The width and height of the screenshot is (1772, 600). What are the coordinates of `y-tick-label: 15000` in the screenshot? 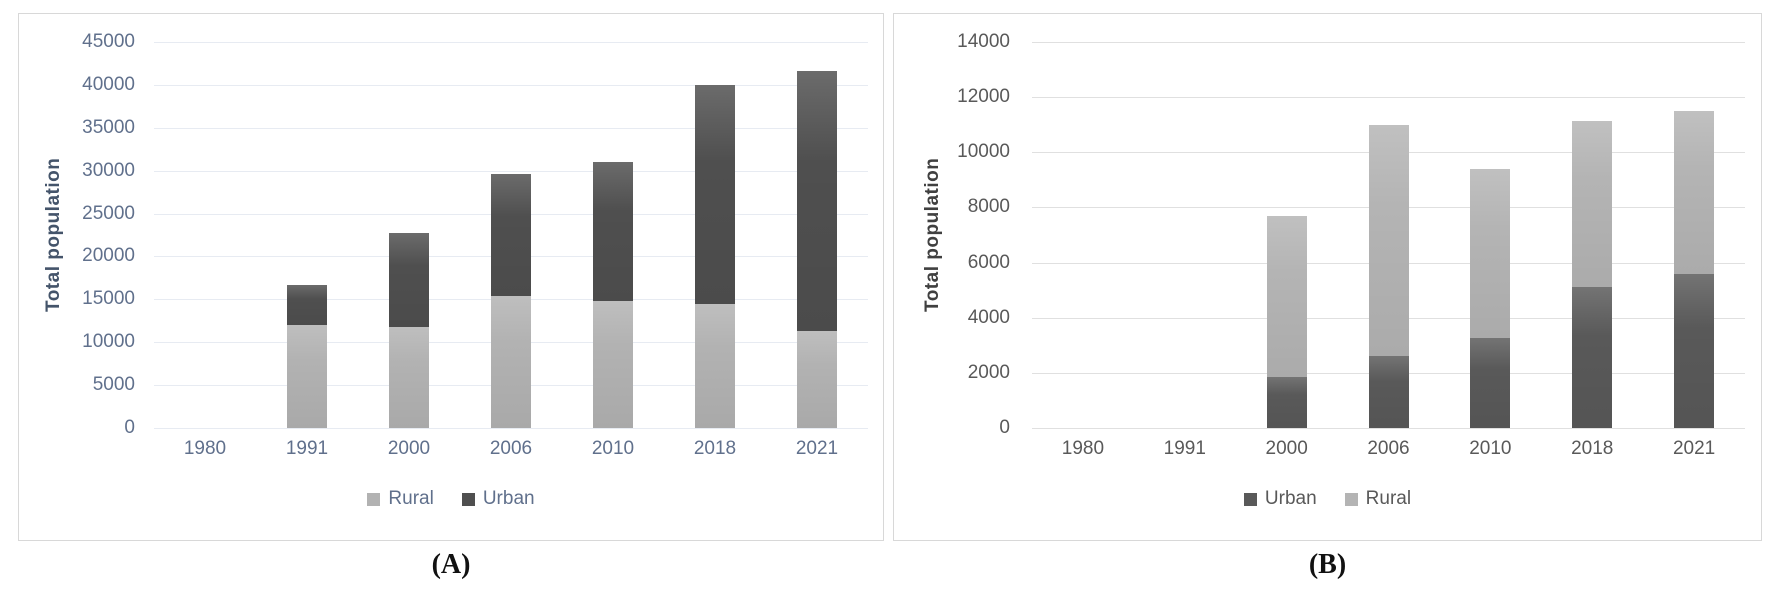 It's located at (108, 299).